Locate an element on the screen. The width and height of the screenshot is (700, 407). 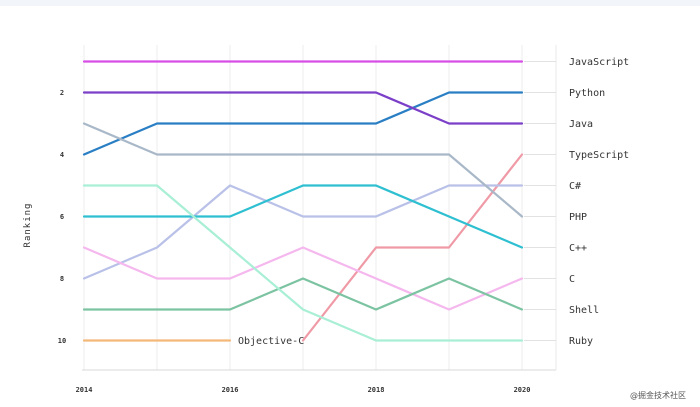
series-line-python is located at coordinates (303, 123).